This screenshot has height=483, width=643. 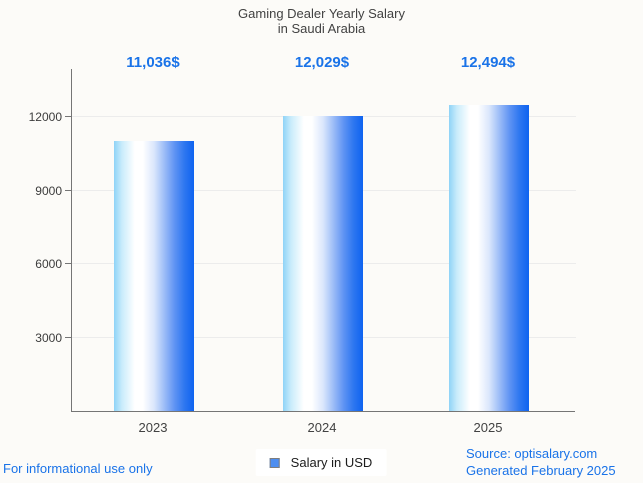 What do you see at coordinates (488, 427) in the screenshot?
I see `x-axis-label-2025: 2025` at bounding box center [488, 427].